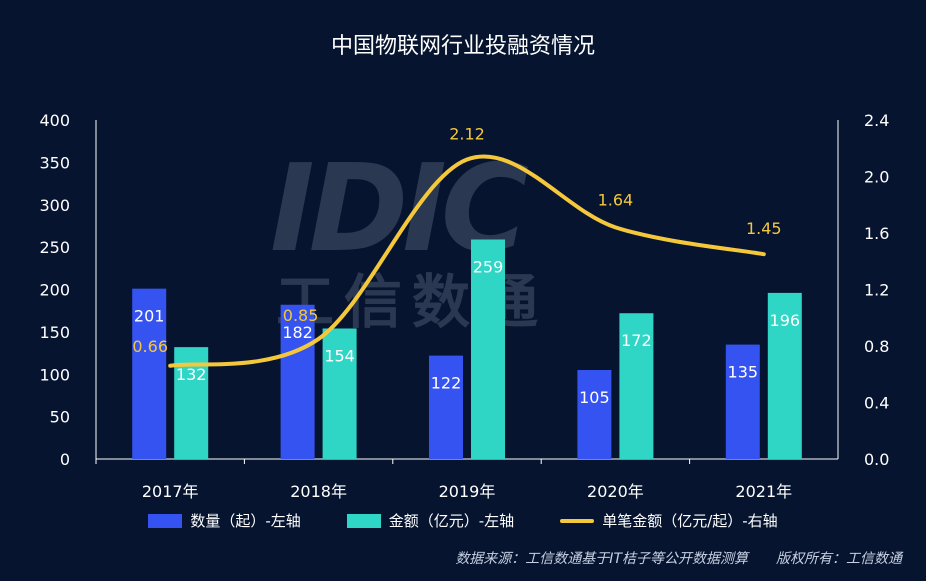 This screenshot has height=581, width=926. What do you see at coordinates (876, 346) in the screenshot?
I see `right-axis-tick-label: 0.8` at bounding box center [876, 346].